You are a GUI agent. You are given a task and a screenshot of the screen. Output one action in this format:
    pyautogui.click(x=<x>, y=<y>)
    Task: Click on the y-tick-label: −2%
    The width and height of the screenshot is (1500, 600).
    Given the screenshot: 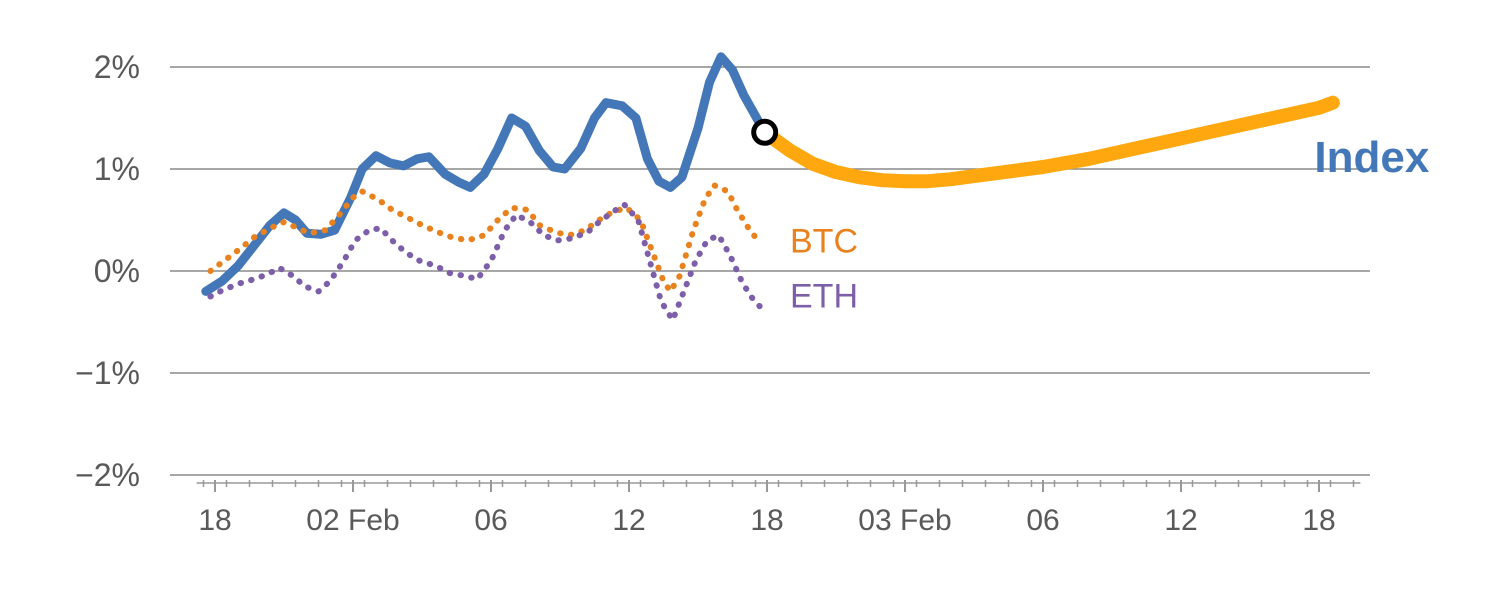 What is the action you would take?
    pyautogui.click(x=107, y=475)
    